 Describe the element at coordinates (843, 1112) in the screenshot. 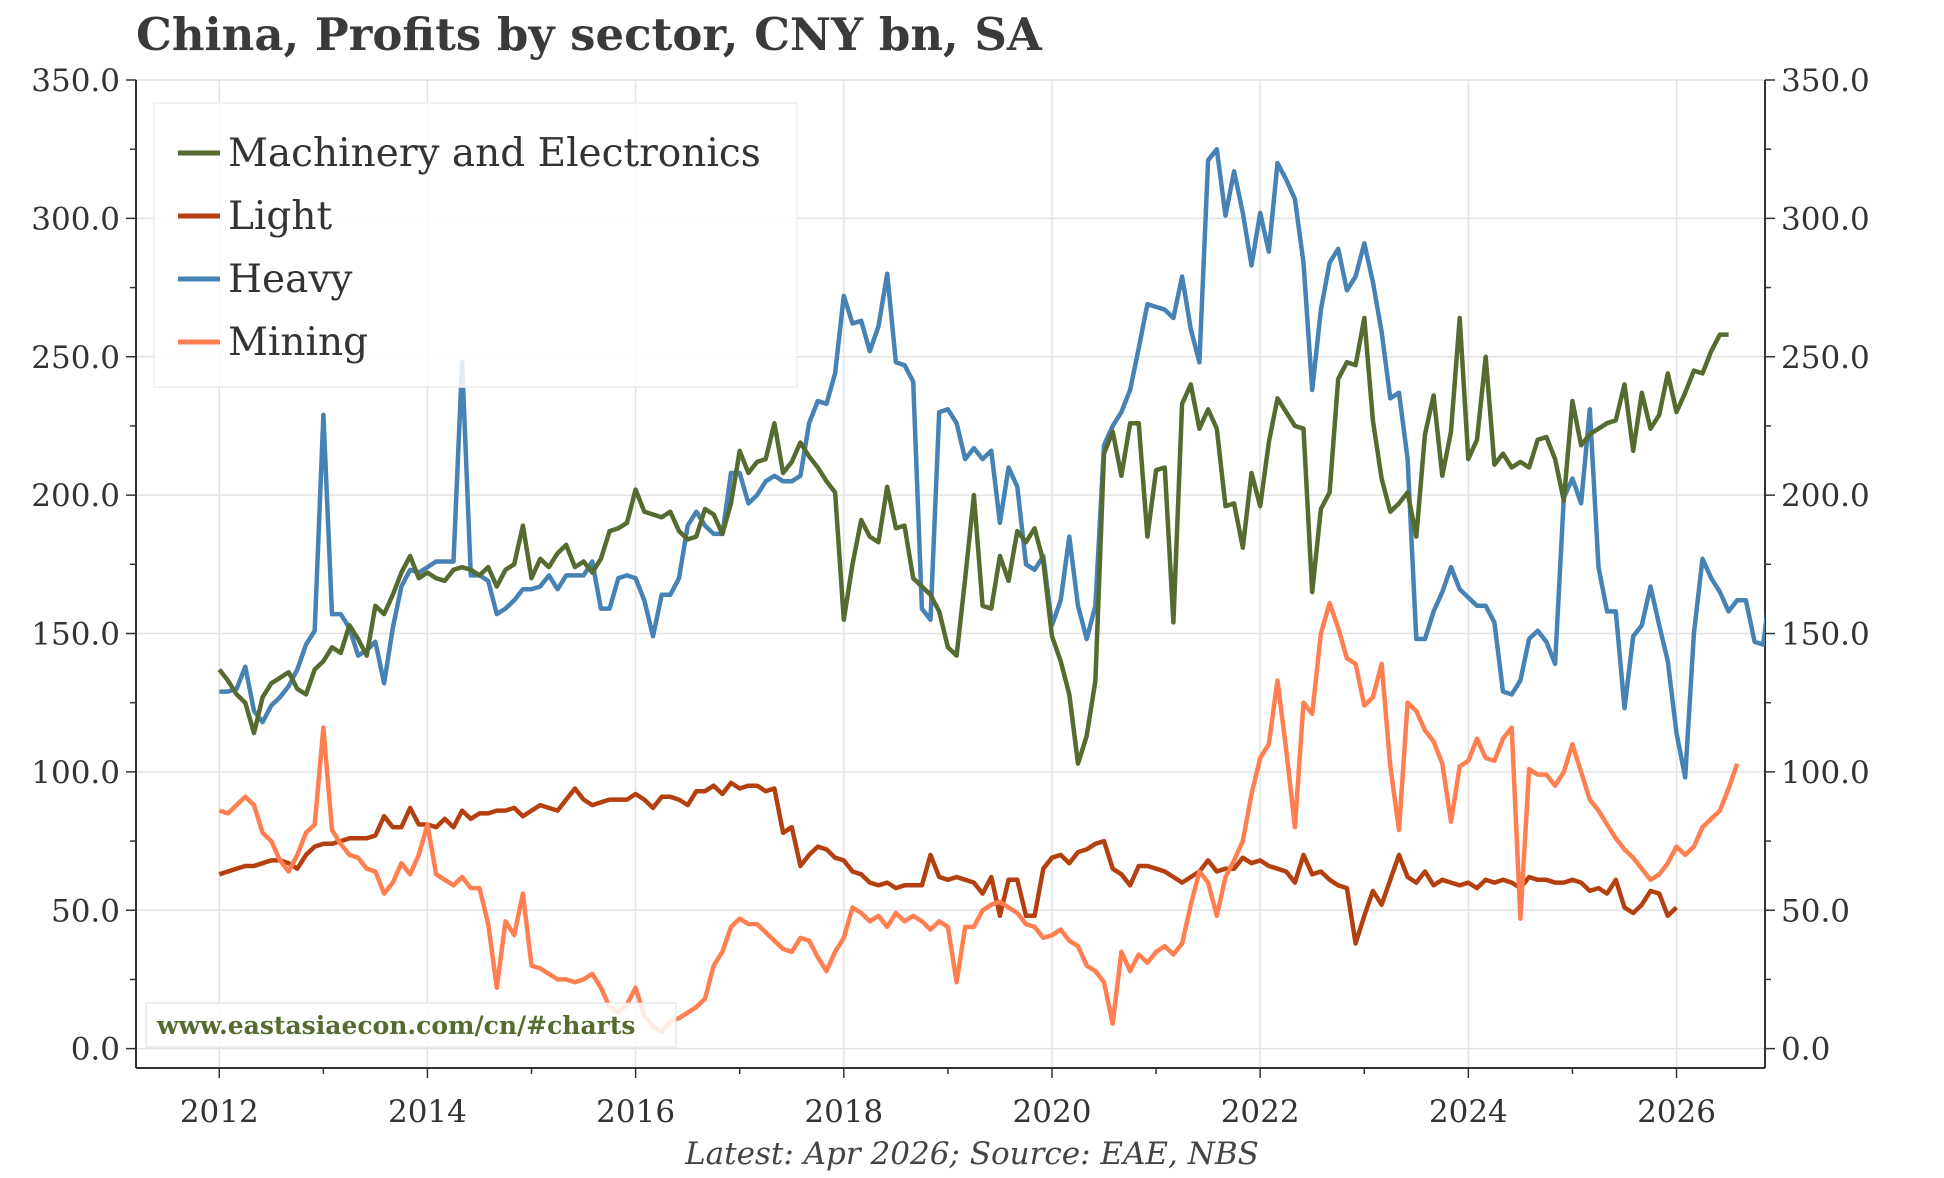

I see `x-tick-label: 2018` at that location.